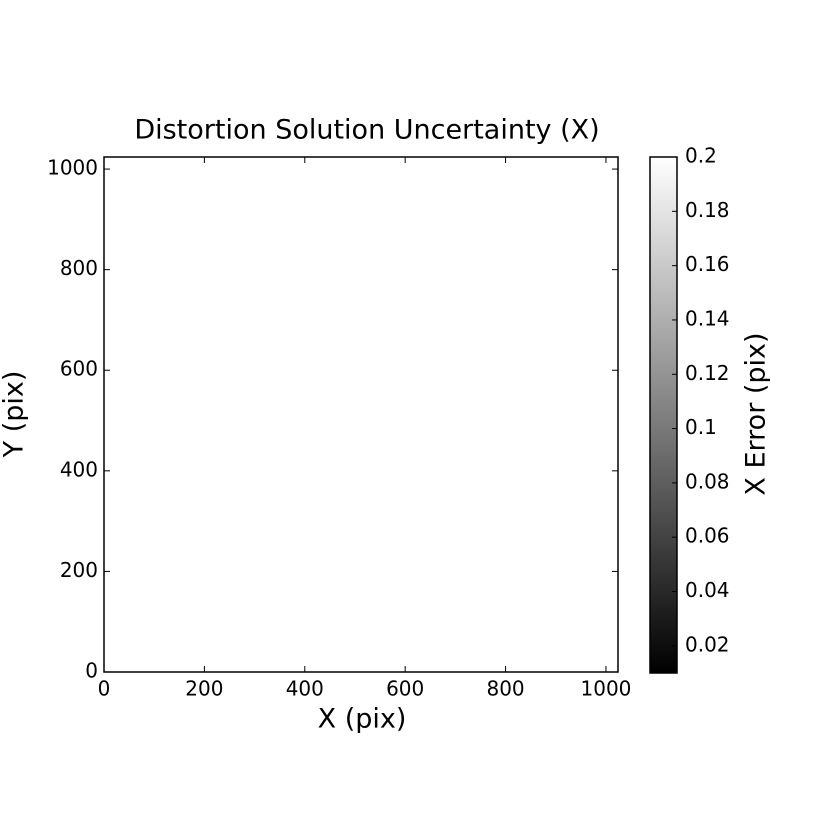 The width and height of the screenshot is (830, 834). Describe the element at coordinates (756, 413) in the screenshot. I see `colorbar-label: X Error (pix)` at that location.